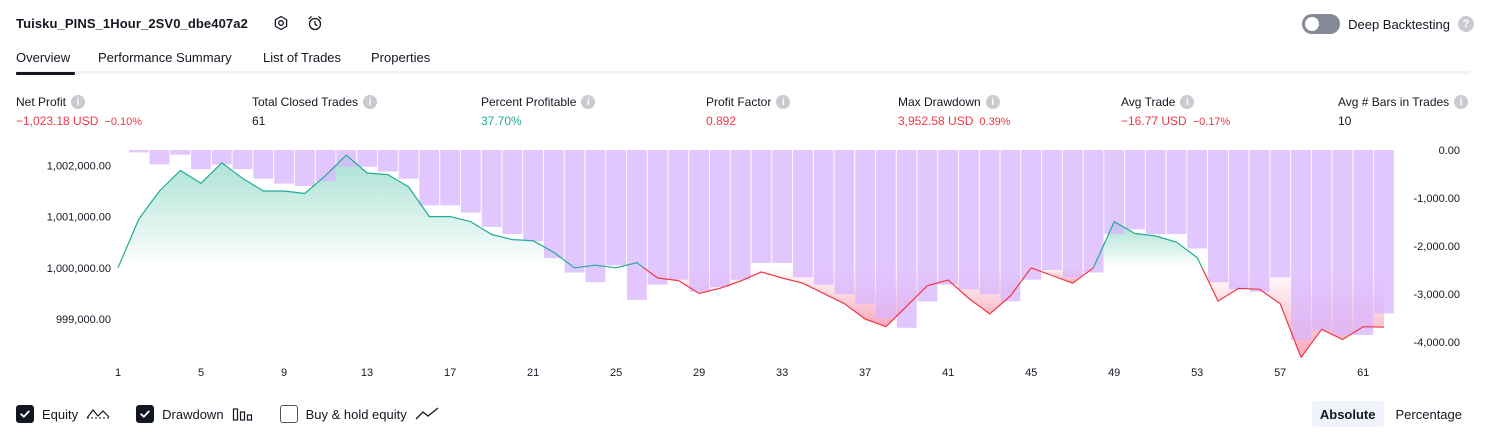  I want to click on metric-label: Profit Factor, so click(739, 102).